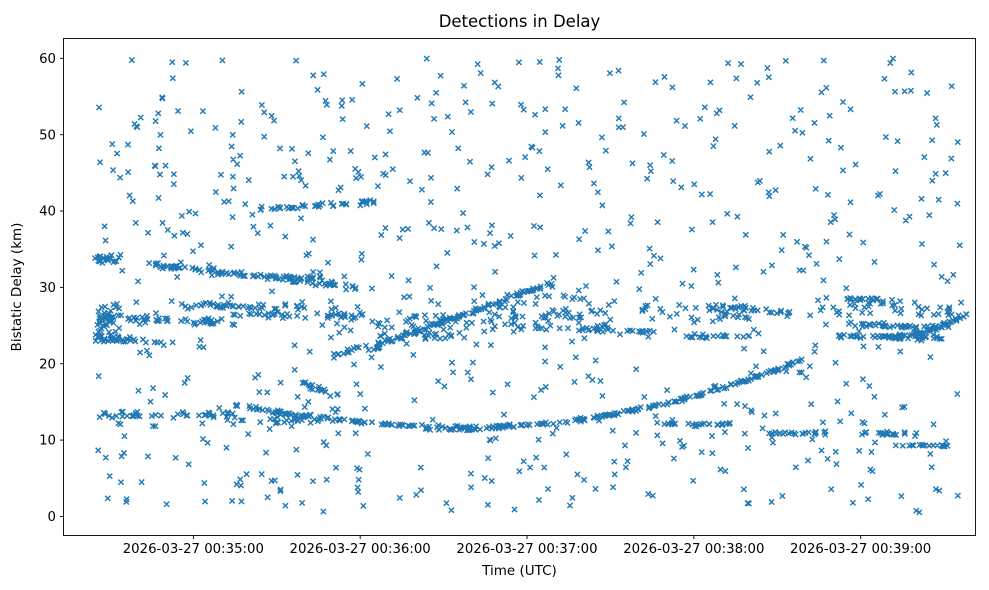 The width and height of the screenshot is (989, 590). What do you see at coordinates (17, 287) in the screenshot?
I see `y-axis-label: Bistatic Delay (km)` at bounding box center [17, 287].